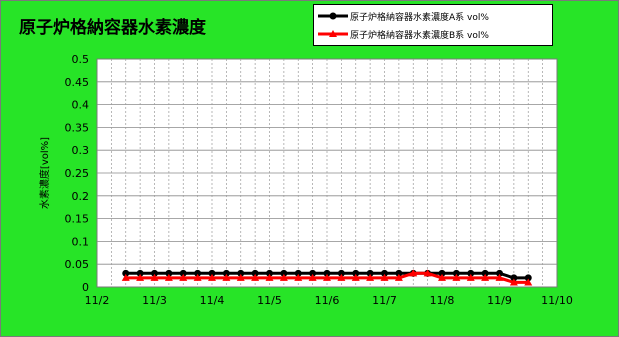 This screenshot has width=619, height=337. I want to click on x-tick-label: 11/2, so click(97, 300).